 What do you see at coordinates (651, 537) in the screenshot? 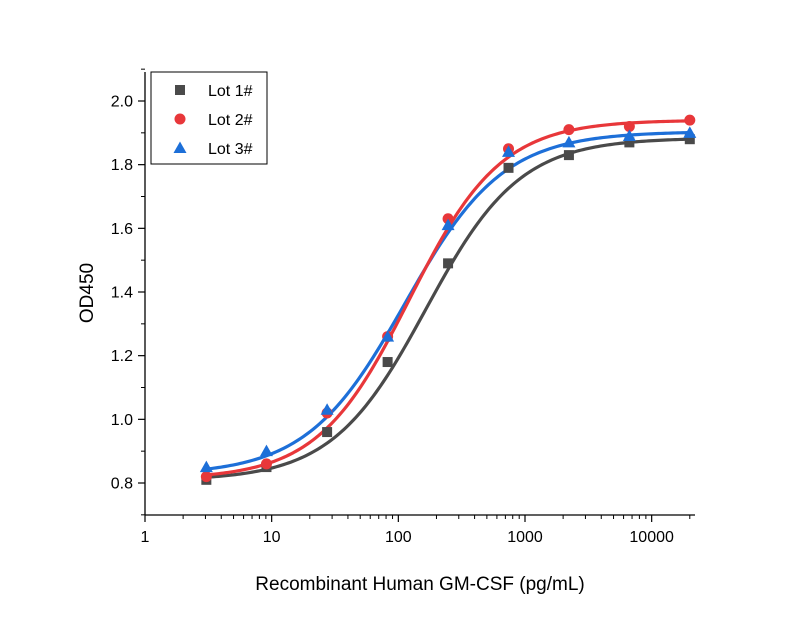
I see `x-tick-label: 10000` at bounding box center [651, 537].